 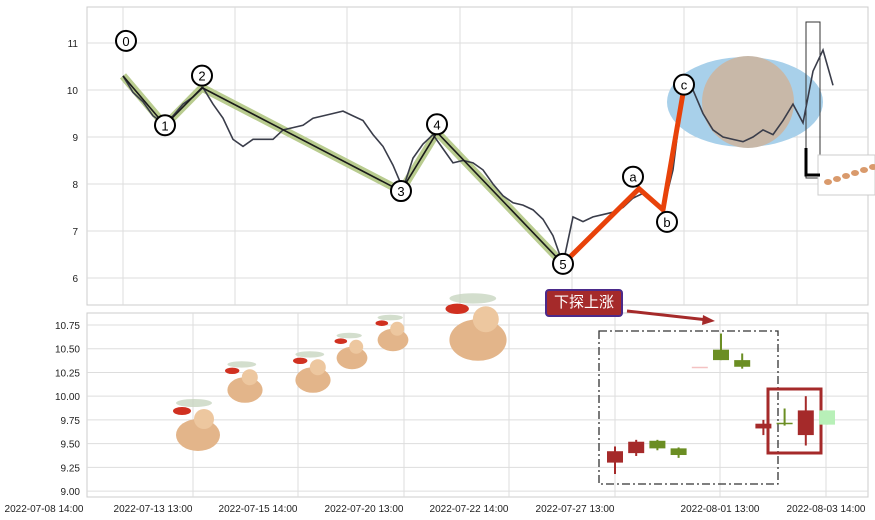 I want to click on xtick-label: 2022-07-20 13:00, so click(x=364, y=509).